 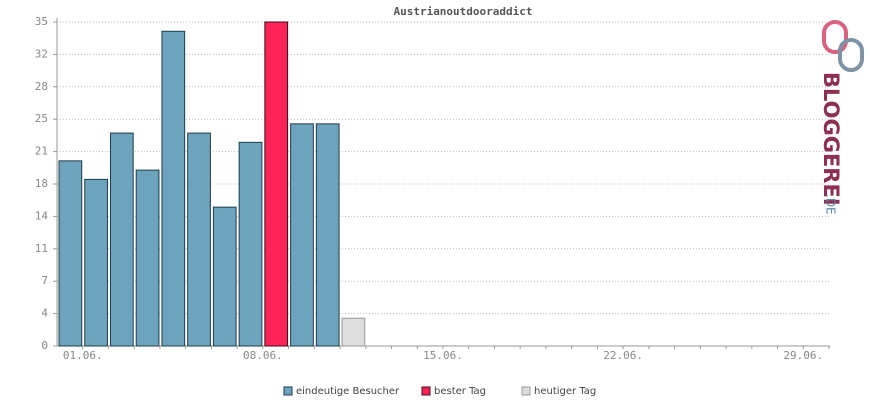 I want to click on x-tick-label: 29.06., so click(x=803, y=355).